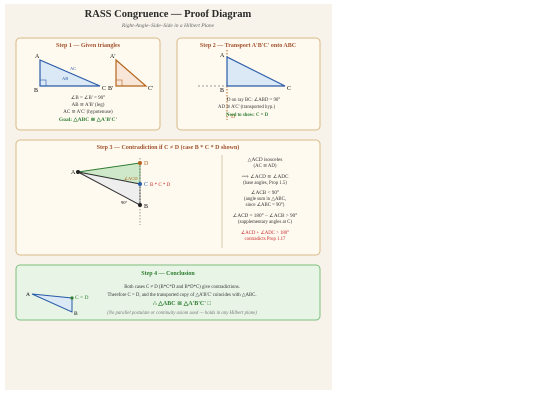 The image size is (540, 410). Describe the element at coordinates (160, 185) in the screenshot. I see `annotation: B * C * D` at that location.